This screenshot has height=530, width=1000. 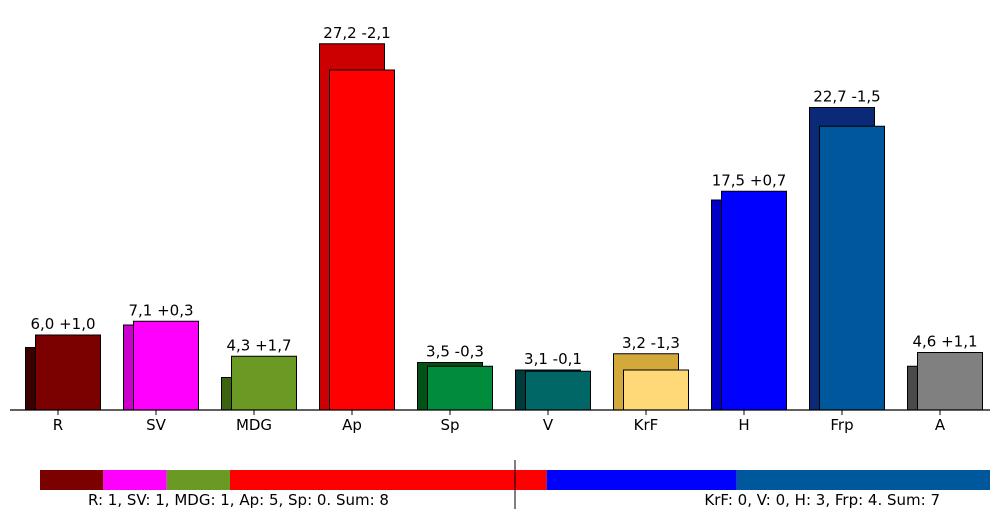 I want to click on bar-current-Sp, so click(x=460, y=388).